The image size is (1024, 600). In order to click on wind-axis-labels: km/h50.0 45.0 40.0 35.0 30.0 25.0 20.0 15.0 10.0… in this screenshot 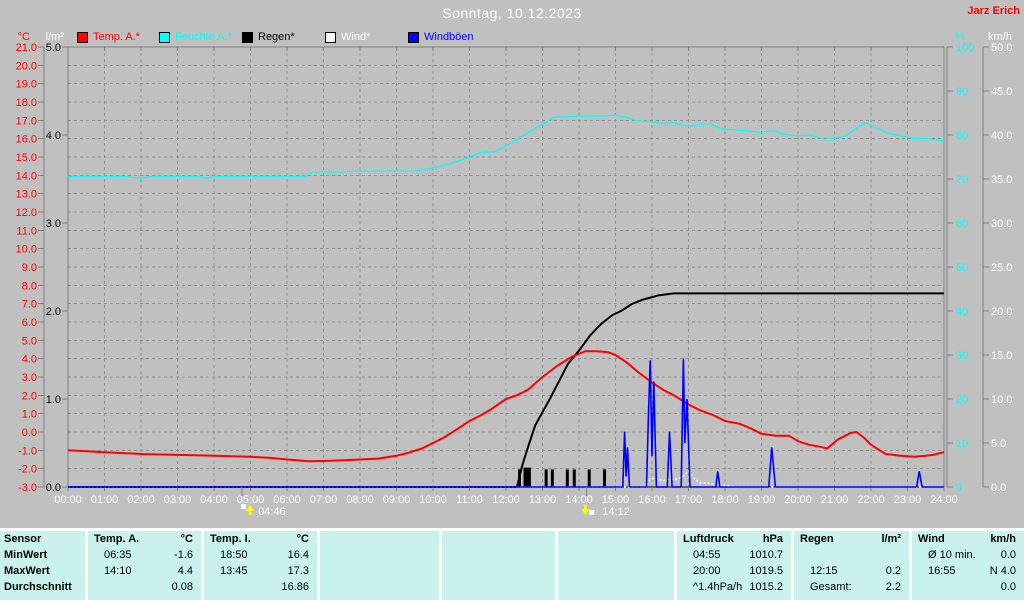, I will do `click(997, 262)`.